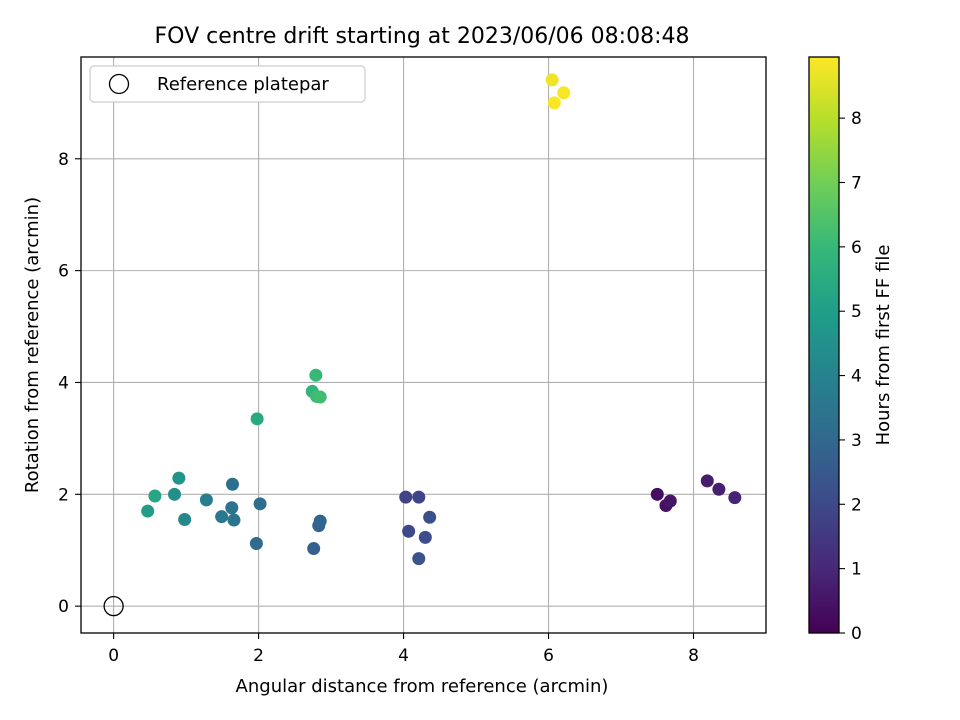 The width and height of the screenshot is (960, 720). Describe the element at coordinates (856, 312) in the screenshot. I see `colorbar-tick-label: 5` at that location.